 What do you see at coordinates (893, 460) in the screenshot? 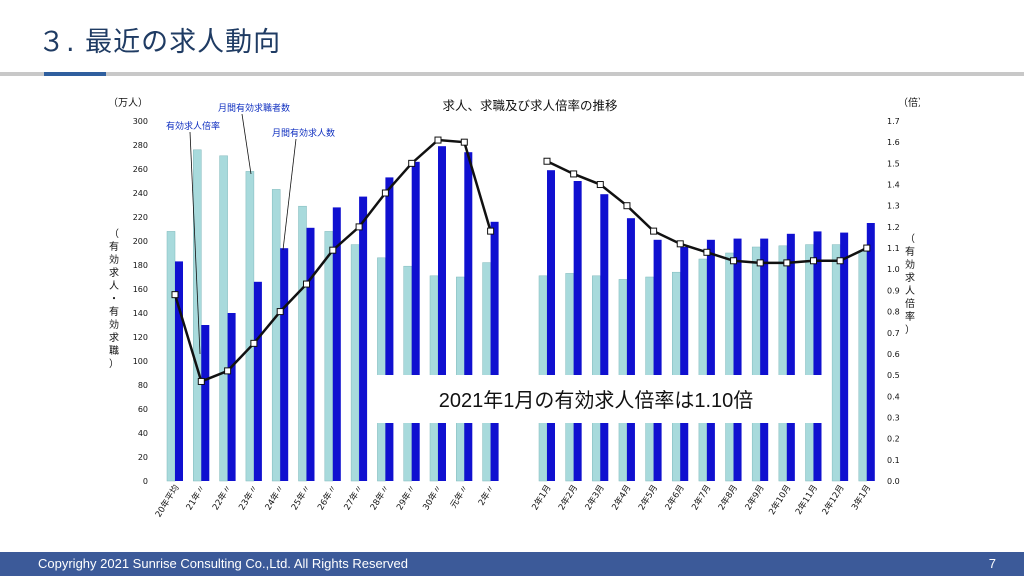
I see `right-tick-label: 0.1` at bounding box center [893, 460].